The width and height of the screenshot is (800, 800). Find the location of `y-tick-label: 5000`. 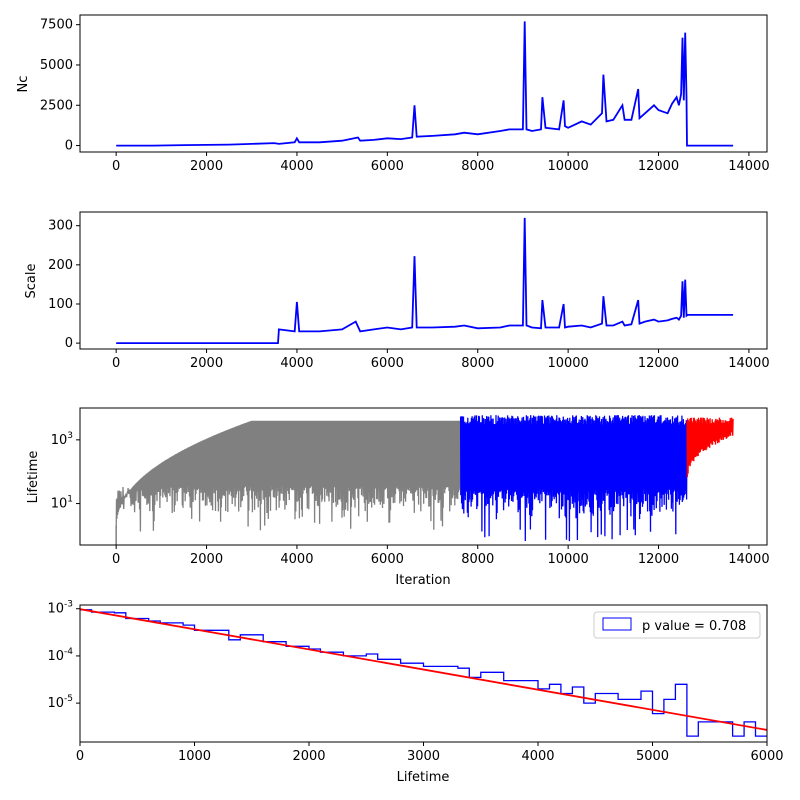

y-tick-label: 5000 is located at coordinates (56, 65).